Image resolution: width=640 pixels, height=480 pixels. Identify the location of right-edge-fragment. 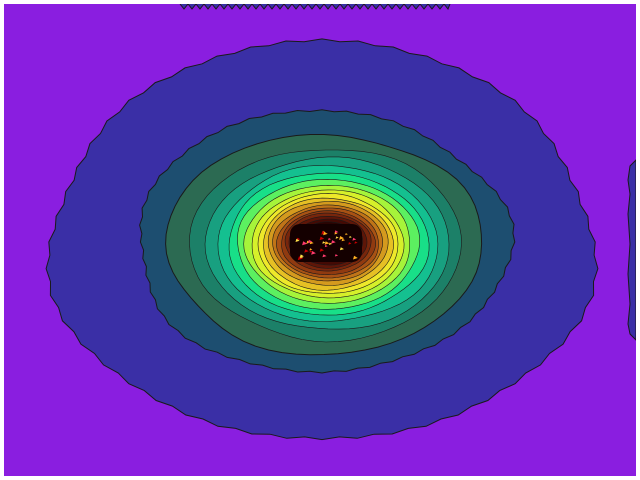
(631, 250).